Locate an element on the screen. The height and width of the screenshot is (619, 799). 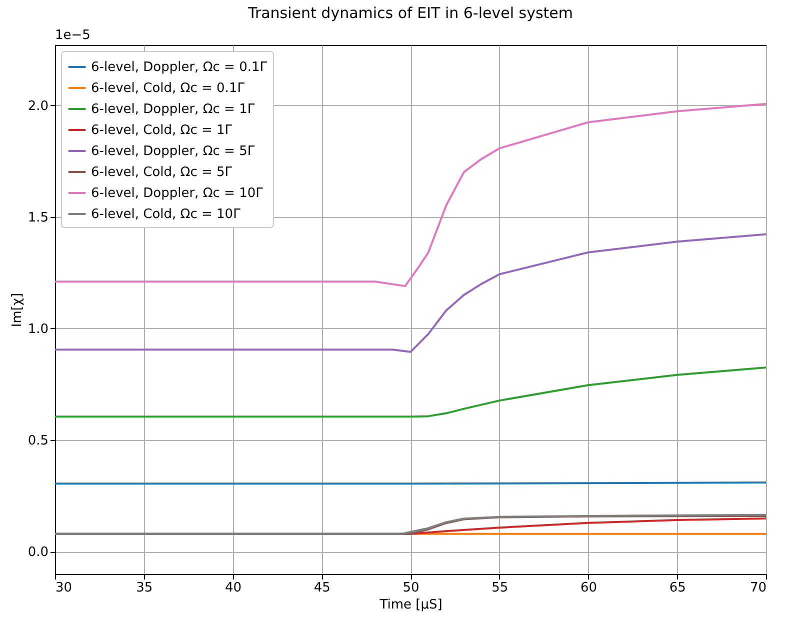
y-tick-label: 1.5 is located at coordinates (38, 218).